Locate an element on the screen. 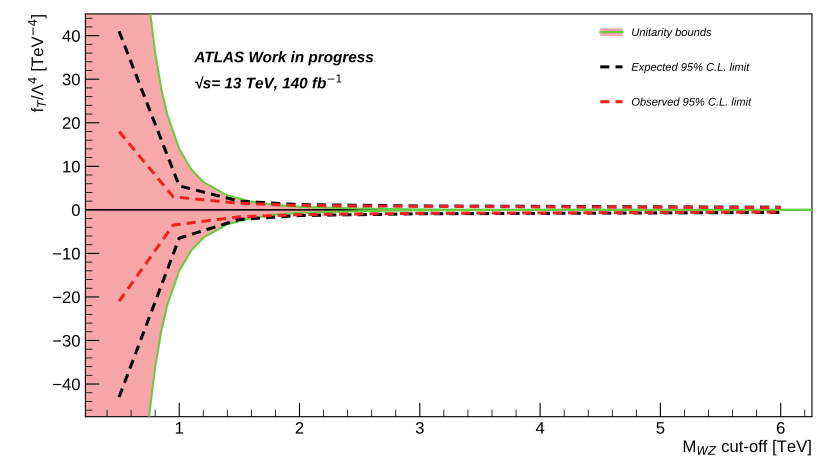 The image size is (821, 463). y-tick-label: −30 is located at coordinates (66, 340).